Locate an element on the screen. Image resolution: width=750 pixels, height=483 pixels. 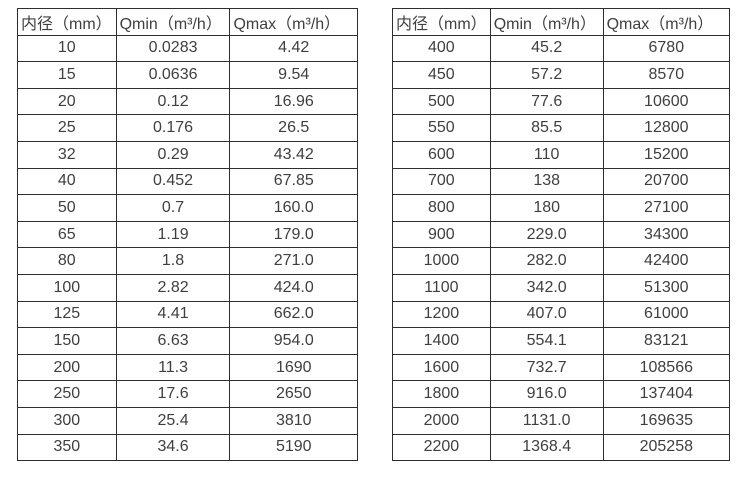
table-cell: 0.0636 is located at coordinates (173, 75).